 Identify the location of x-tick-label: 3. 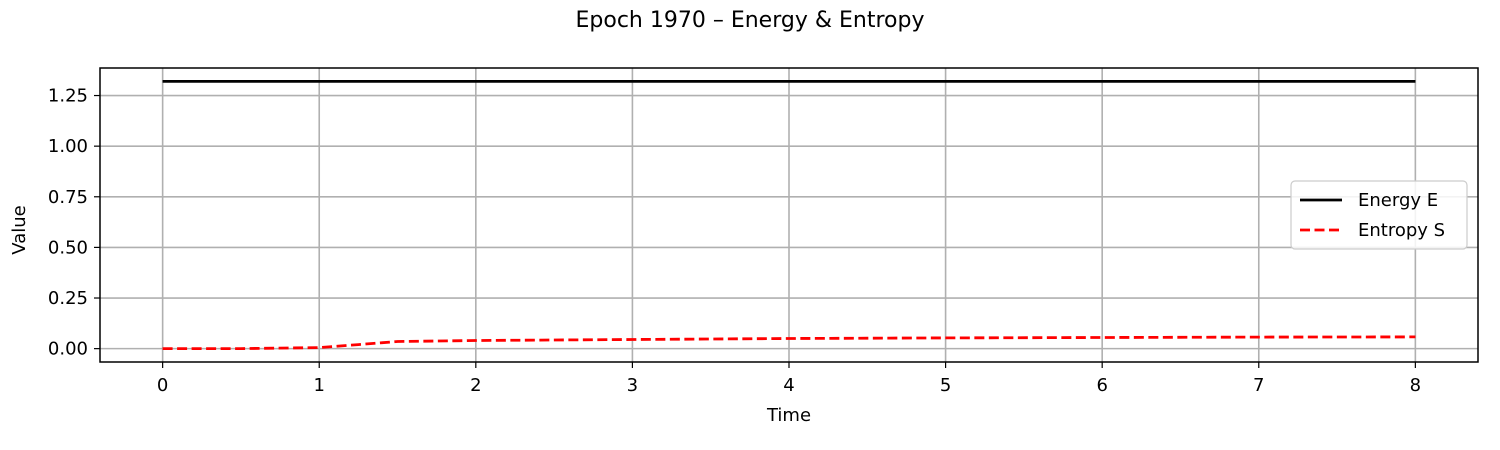
(632, 385).